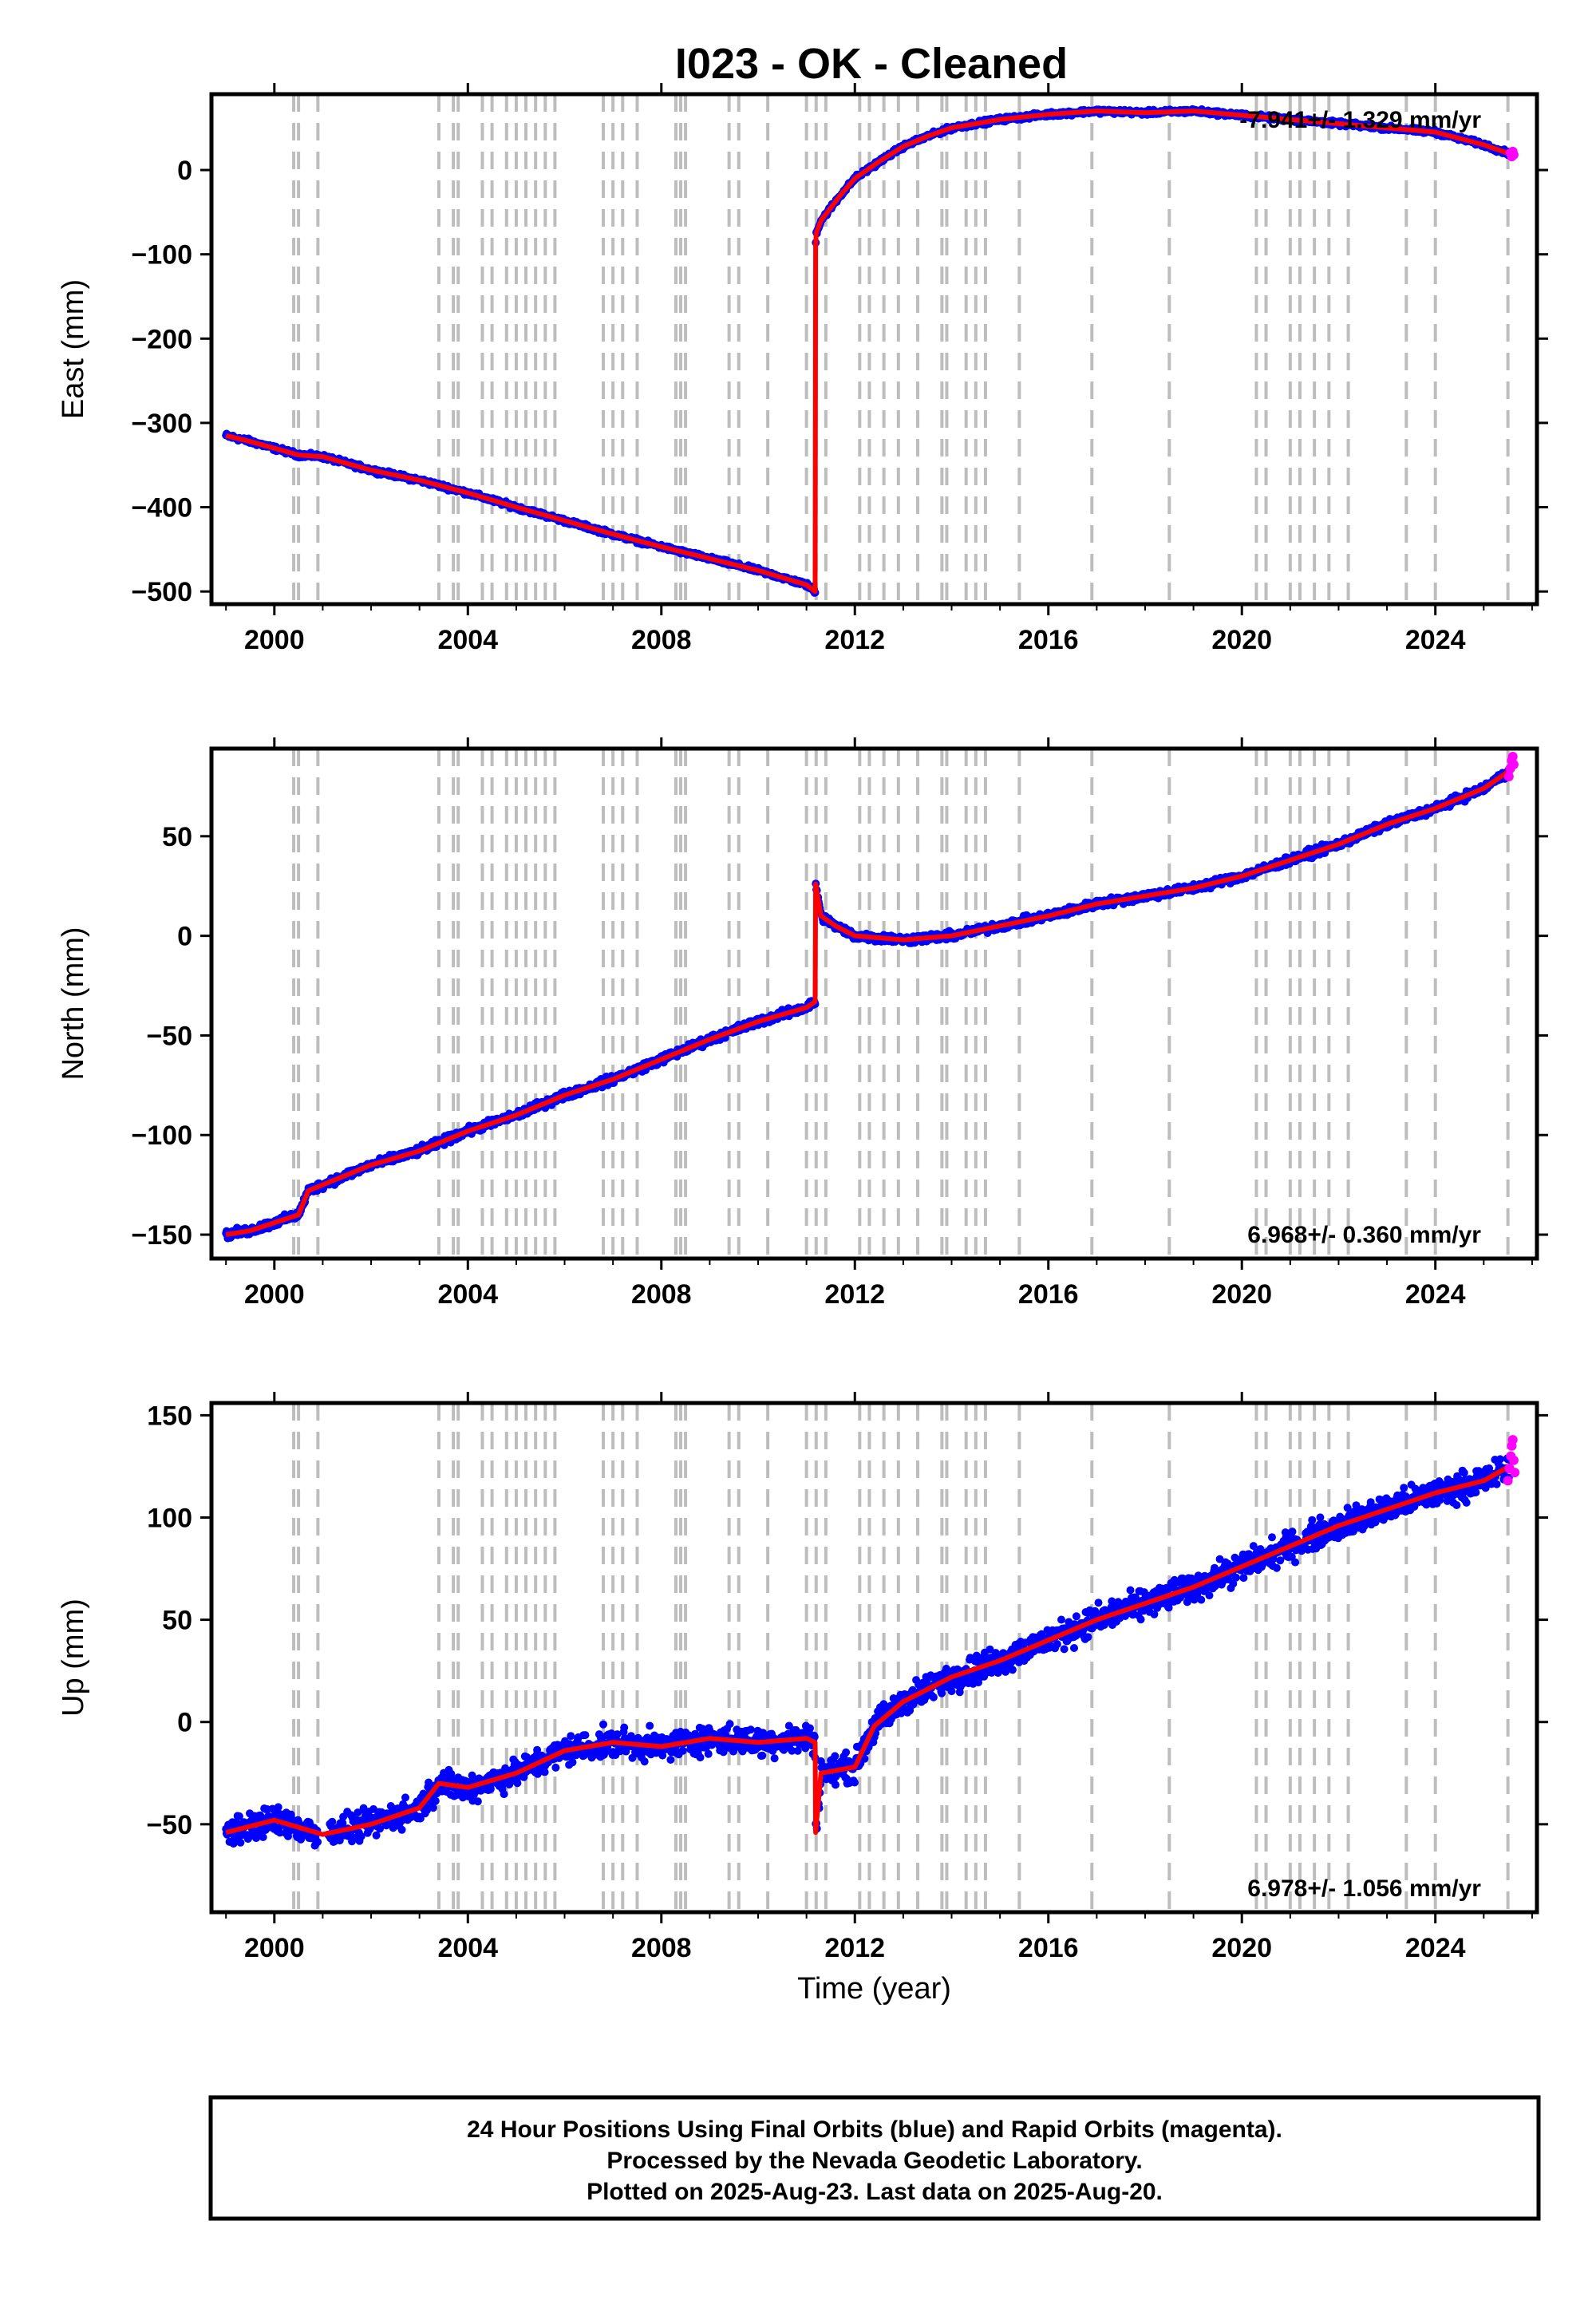 The height and width of the screenshot is (2316, 1596). I want to click on y-axis-label: North (mm), so click(73, 1003).